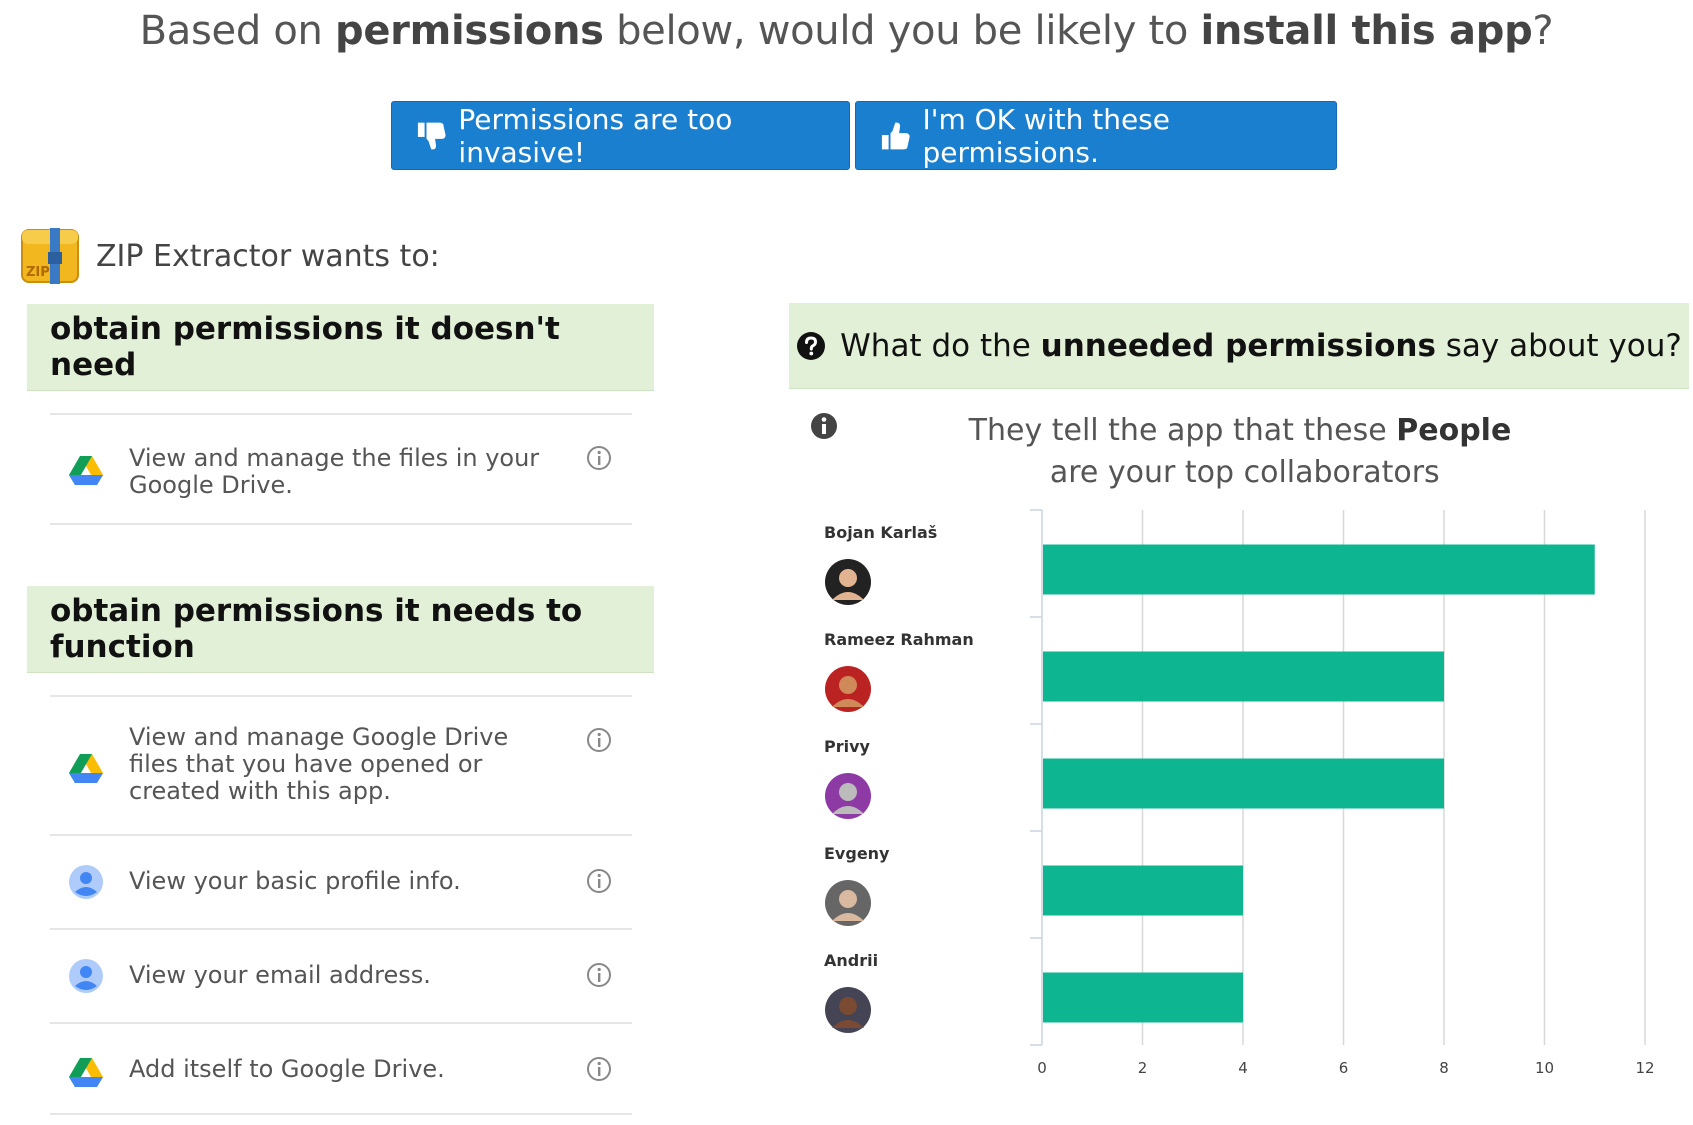 The width and height of the screenshot is (1693, 1125). Describe the element at coordinates (595, 135) in the screenshot. I see `invasive-button-label: Permissions are too invasive!` at that location.